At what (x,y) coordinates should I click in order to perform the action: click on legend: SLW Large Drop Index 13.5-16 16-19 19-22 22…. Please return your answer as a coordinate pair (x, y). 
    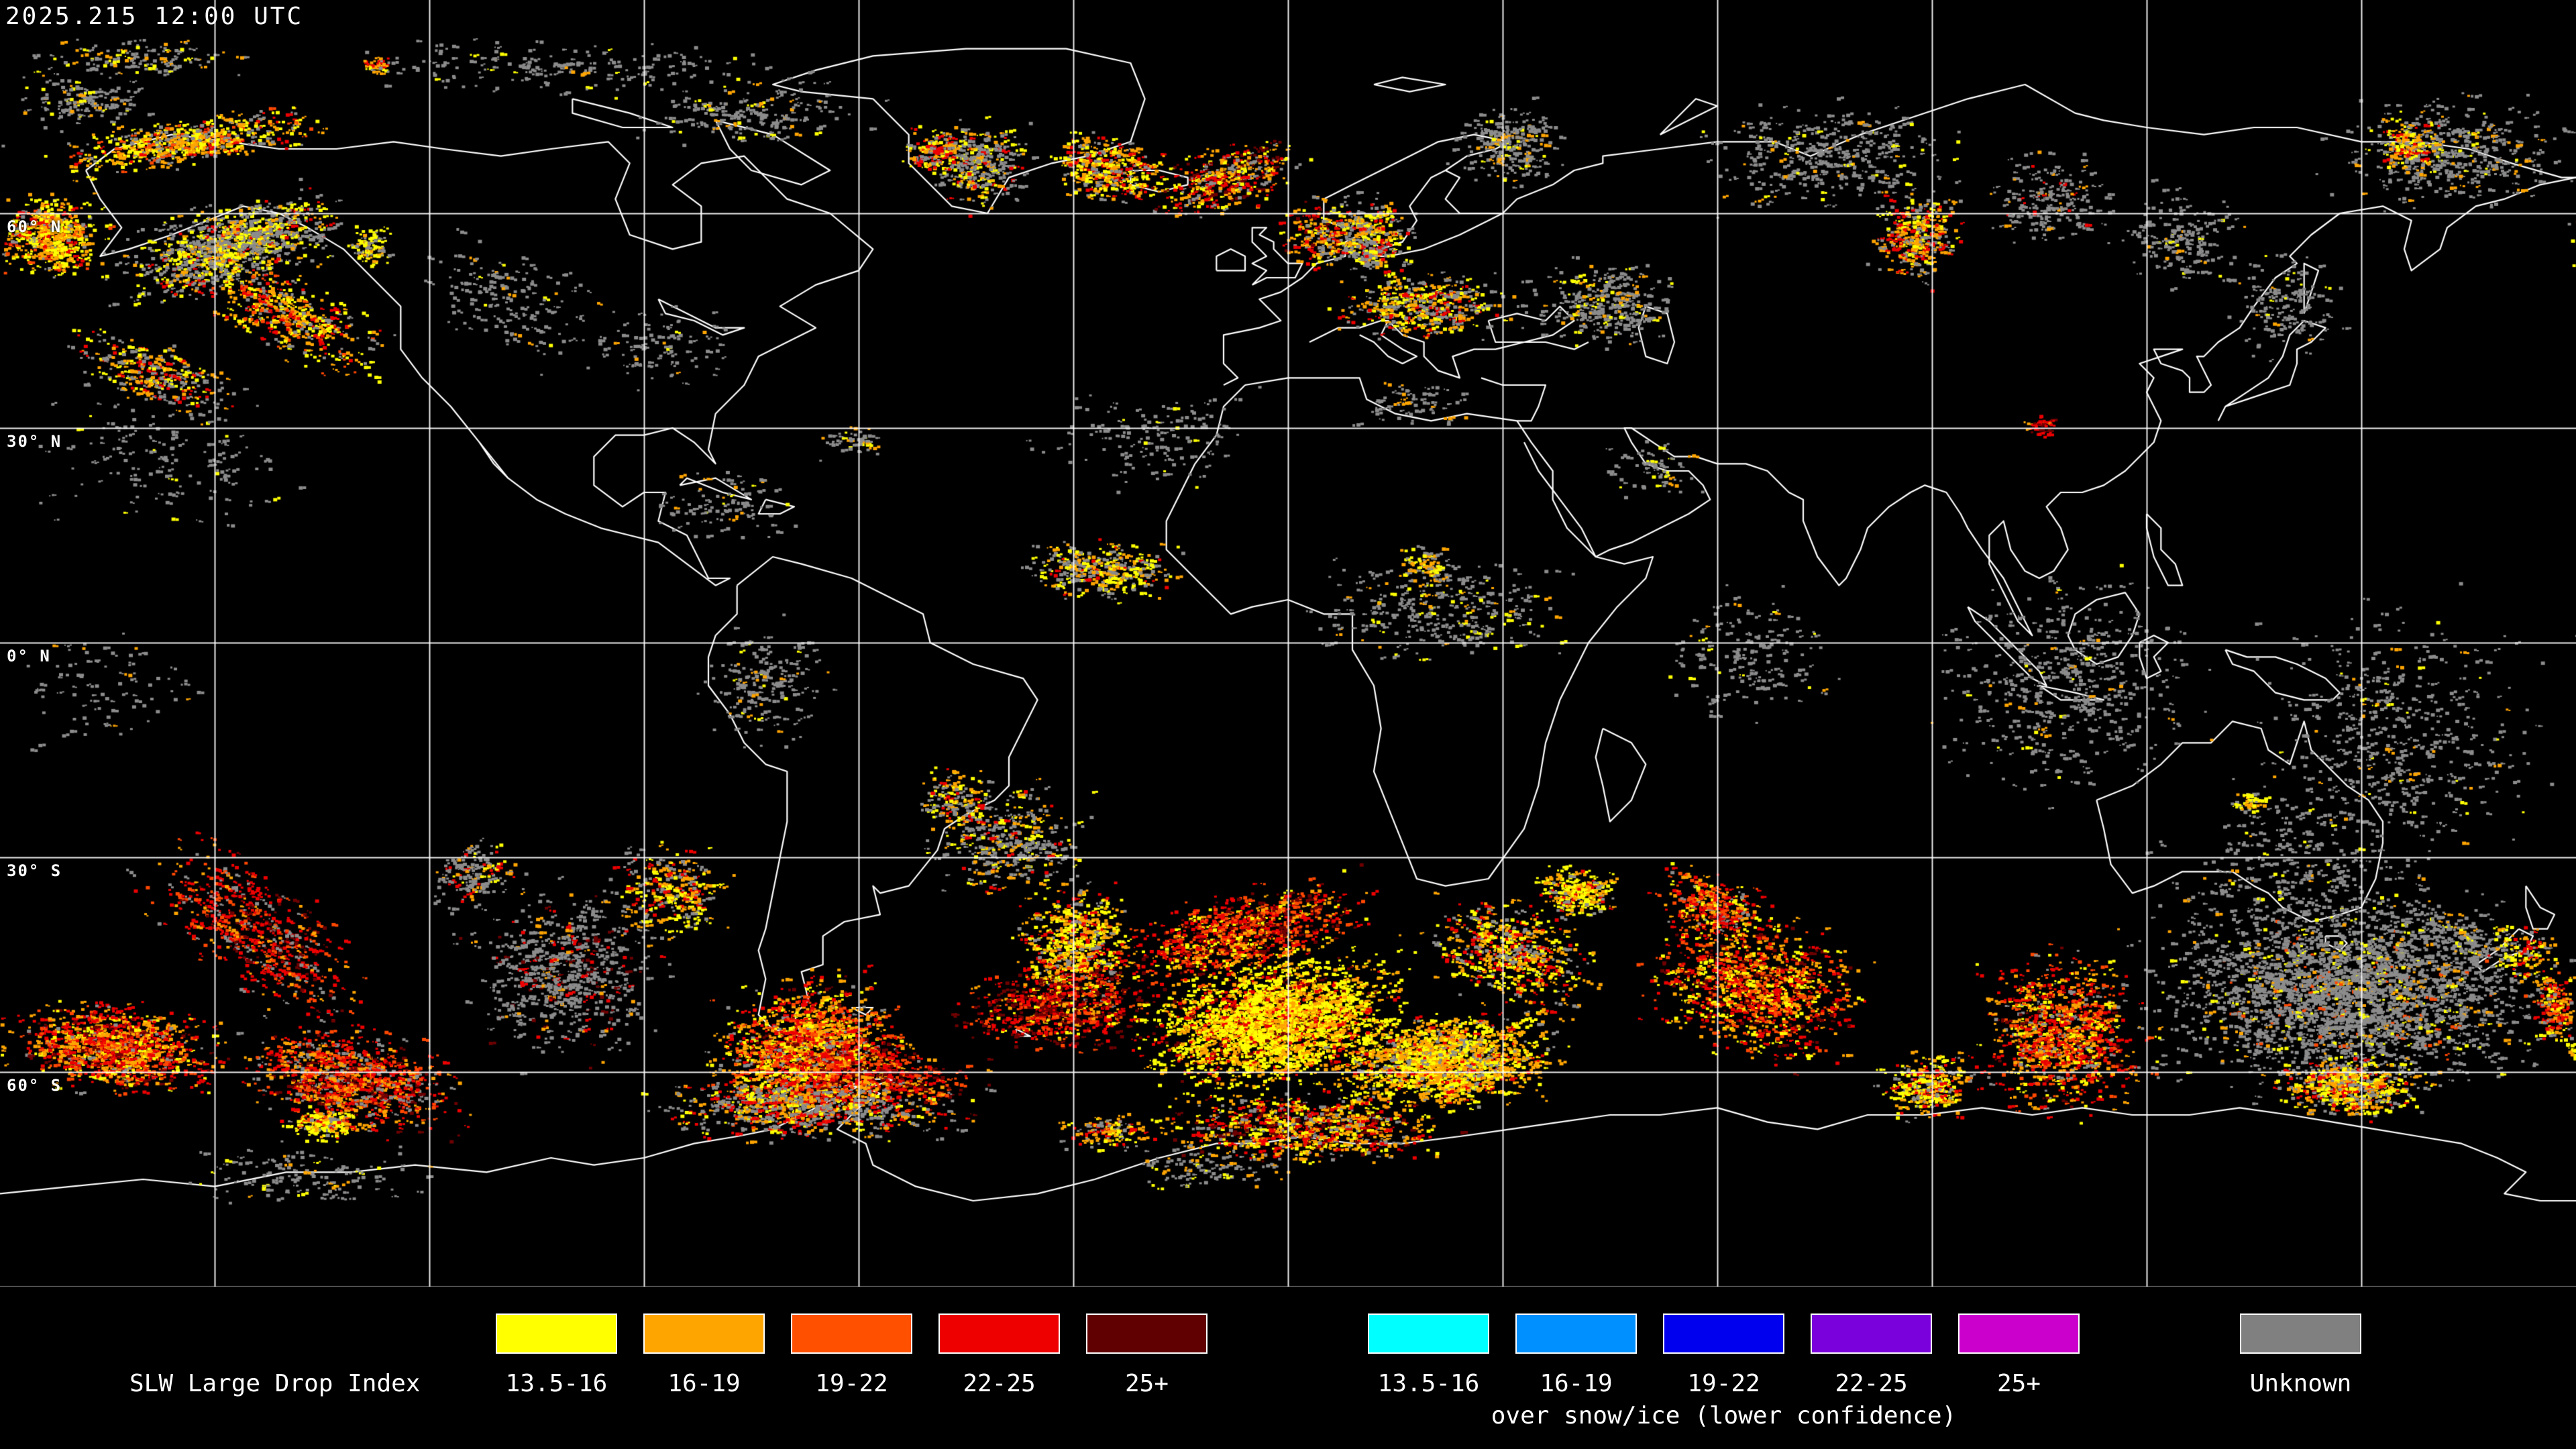
    Looking at the image, I should click on (1288, 1368).